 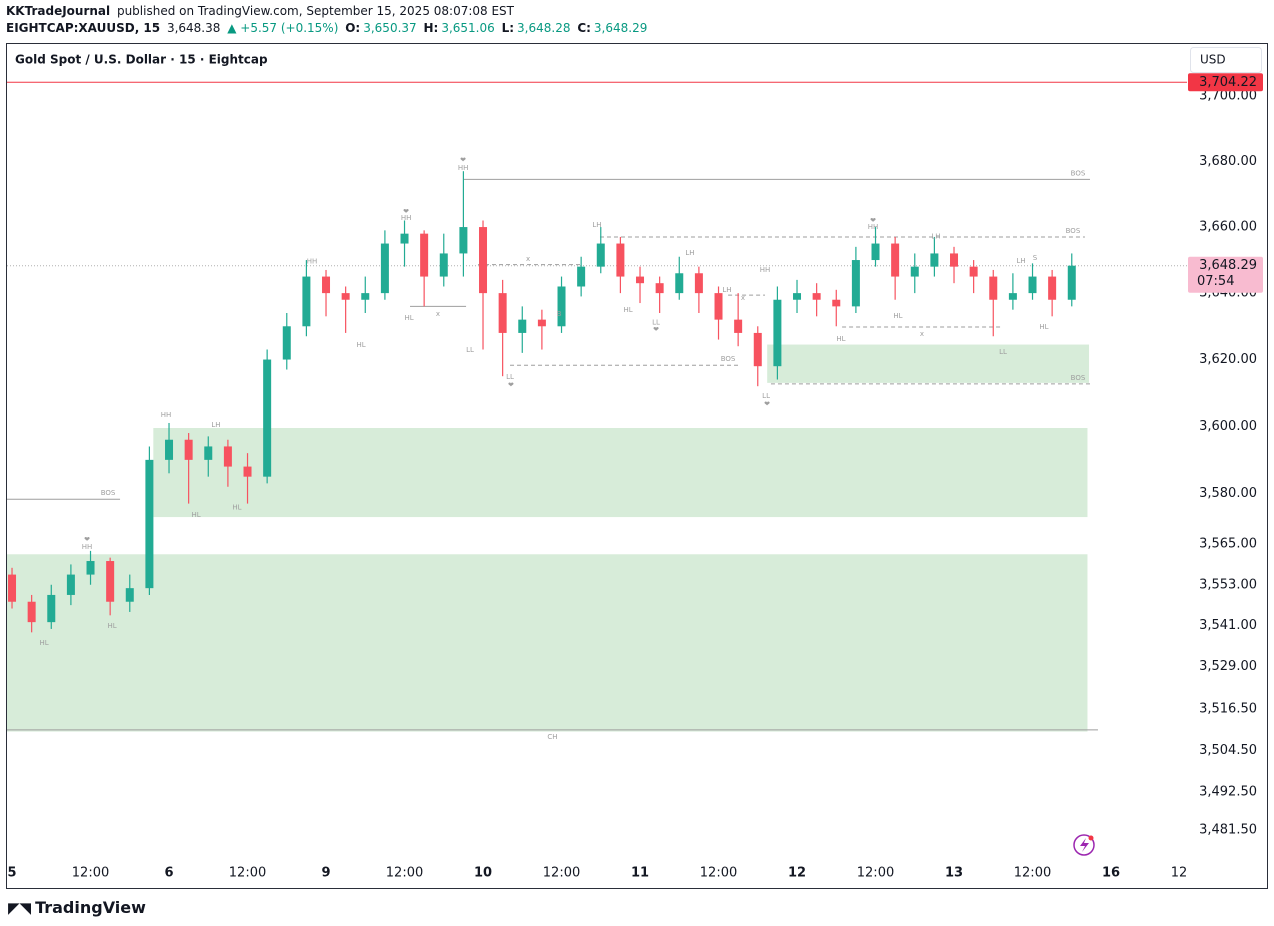 I want to click on symbol: EIGHTCAP:XAUUSD, 15, so click(x=83, y=28).